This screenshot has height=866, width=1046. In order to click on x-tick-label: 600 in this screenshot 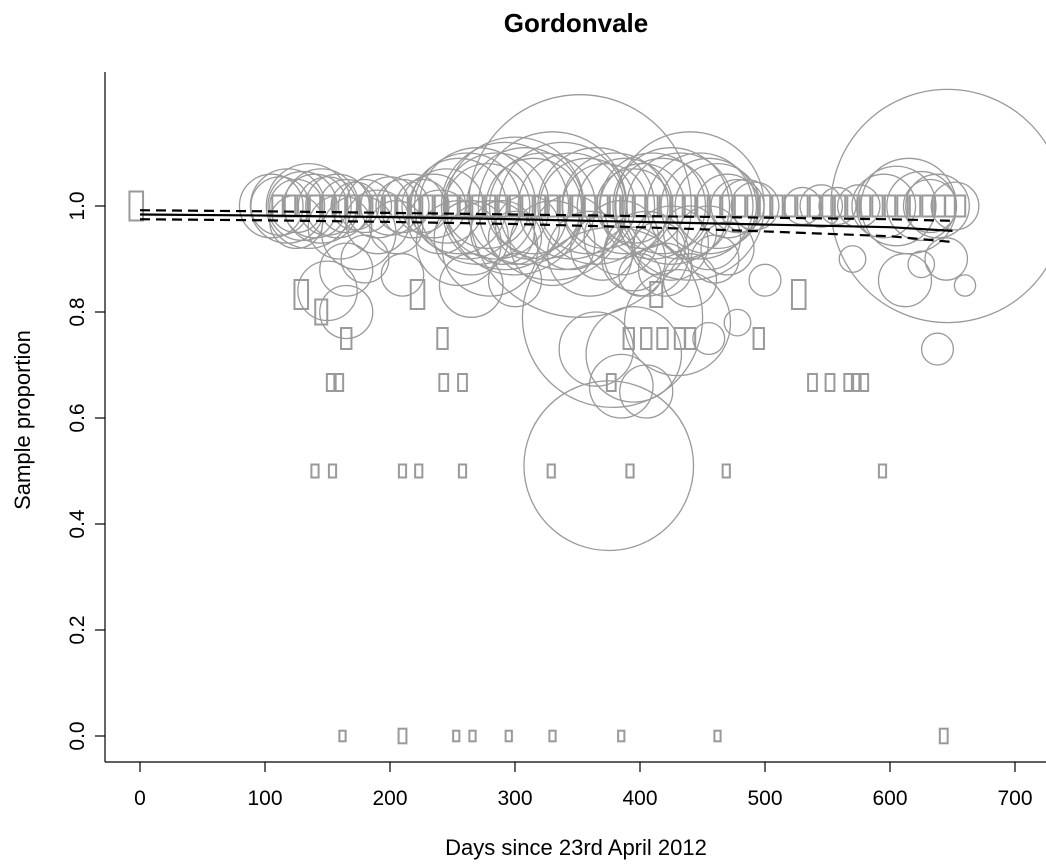, I will do `click(889, 798)`.